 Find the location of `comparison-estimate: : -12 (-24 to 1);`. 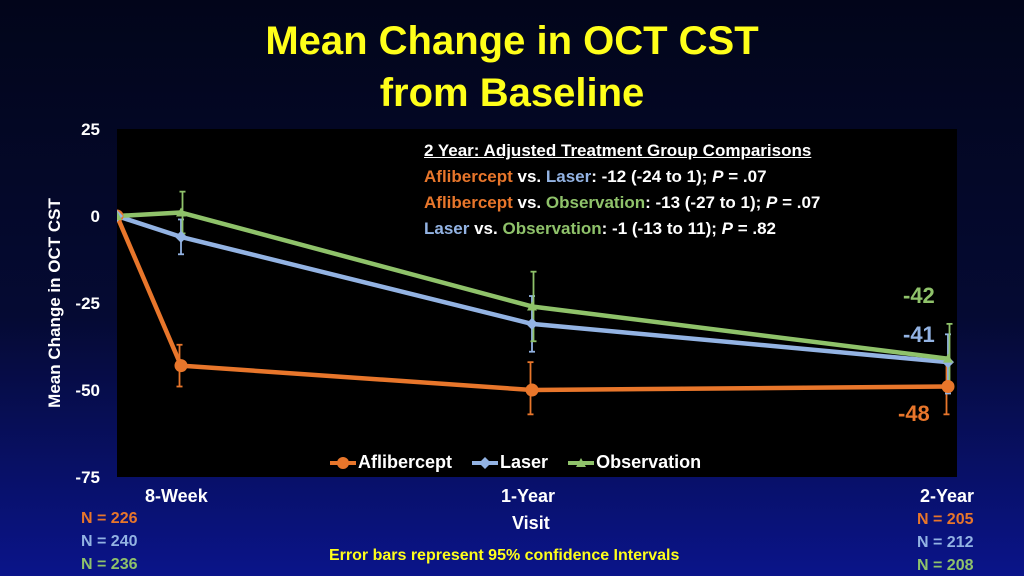

comparison-estimate: : -12 (-24 to 1); is located at coordinates (652, 176).